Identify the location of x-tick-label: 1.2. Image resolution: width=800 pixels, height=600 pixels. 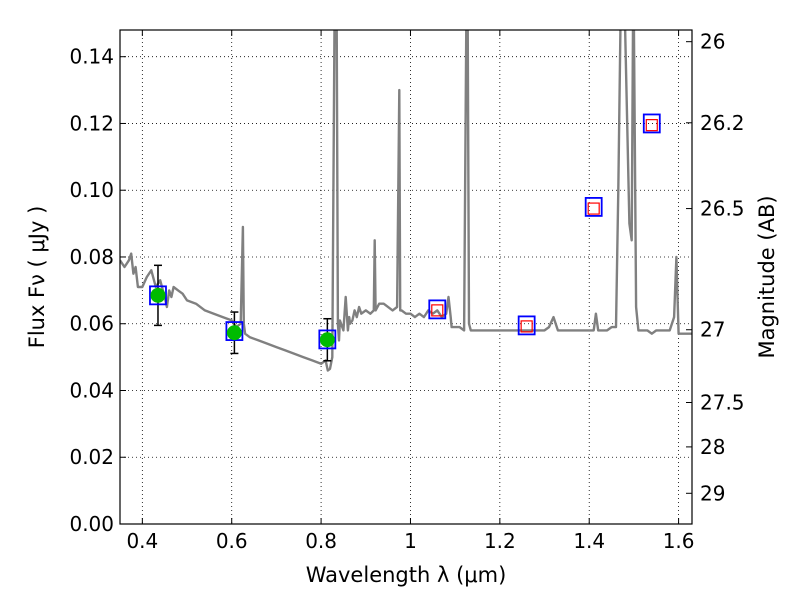
(500, 541).